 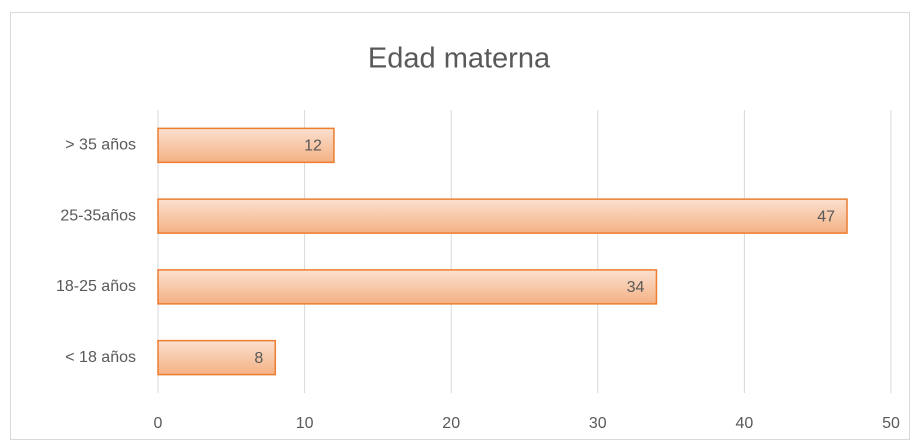 What do you see at coordinates (96, 286) in the screenshot?
I see `y-tick-label: 18-25 años` at bounding box center [96, 286].